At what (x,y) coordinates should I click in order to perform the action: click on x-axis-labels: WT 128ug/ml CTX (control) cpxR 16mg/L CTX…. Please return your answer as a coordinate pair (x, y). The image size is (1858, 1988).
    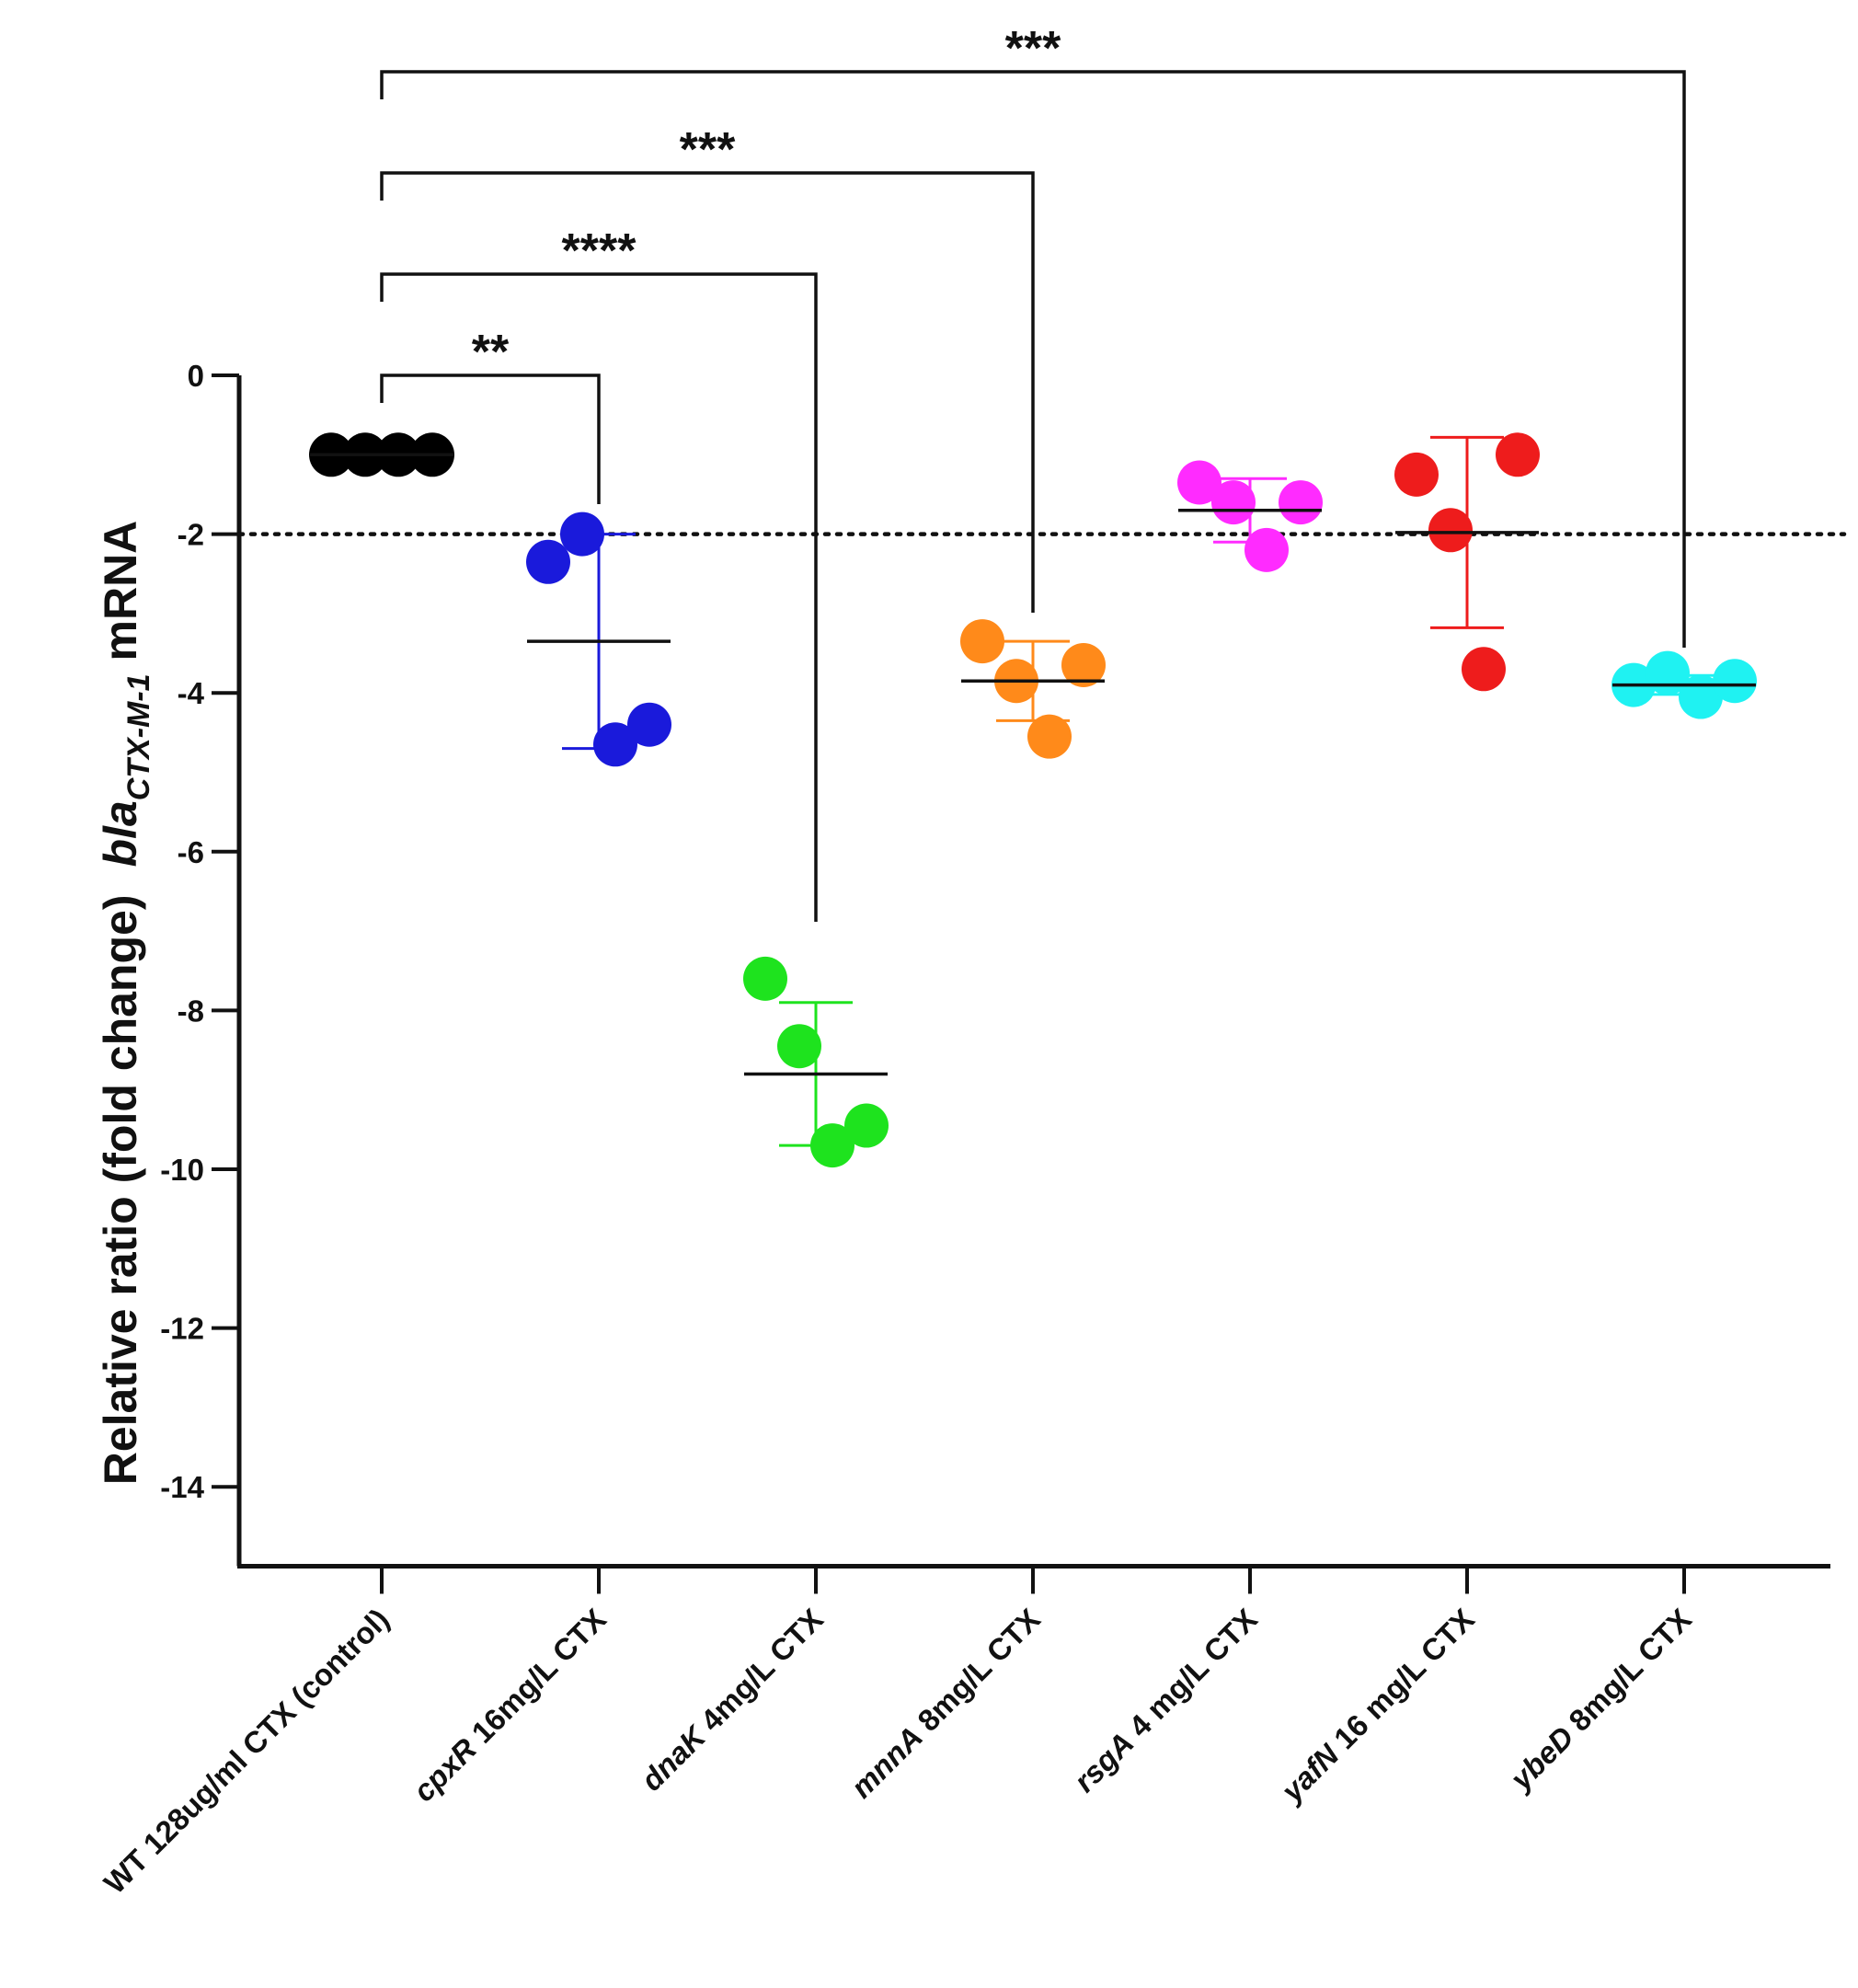
    Looking at the image, I should click on (898, 1751).